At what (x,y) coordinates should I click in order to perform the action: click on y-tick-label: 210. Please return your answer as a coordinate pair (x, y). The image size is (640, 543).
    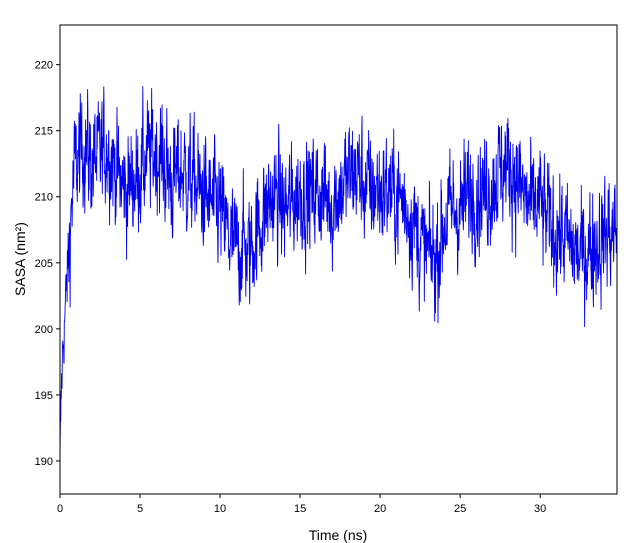
    Looking at the image, I should click on (44, 198).